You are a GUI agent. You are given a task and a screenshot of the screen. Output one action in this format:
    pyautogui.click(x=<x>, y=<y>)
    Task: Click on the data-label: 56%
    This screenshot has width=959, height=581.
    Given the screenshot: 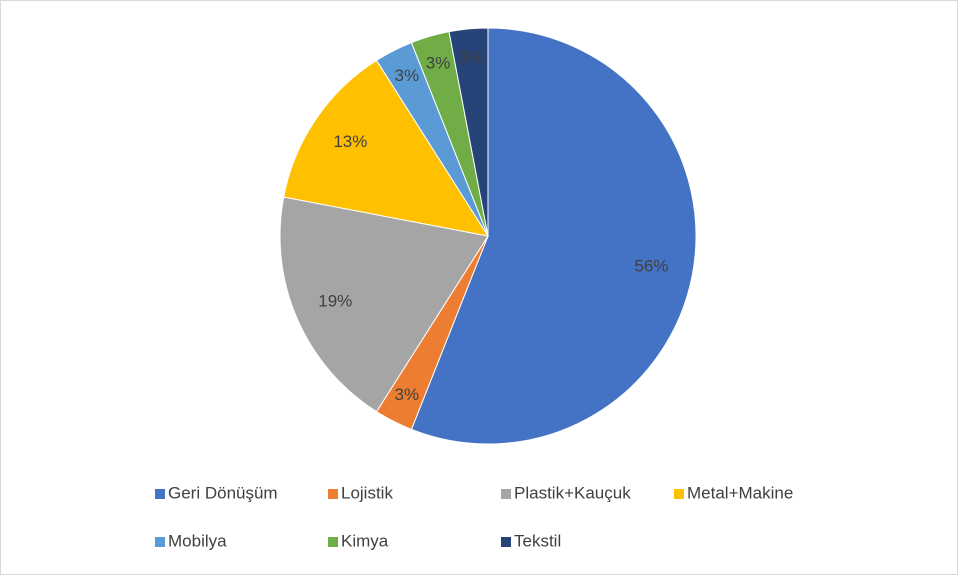 What is the action you would take?
    pyautogui.click(x=651, y=266)
    